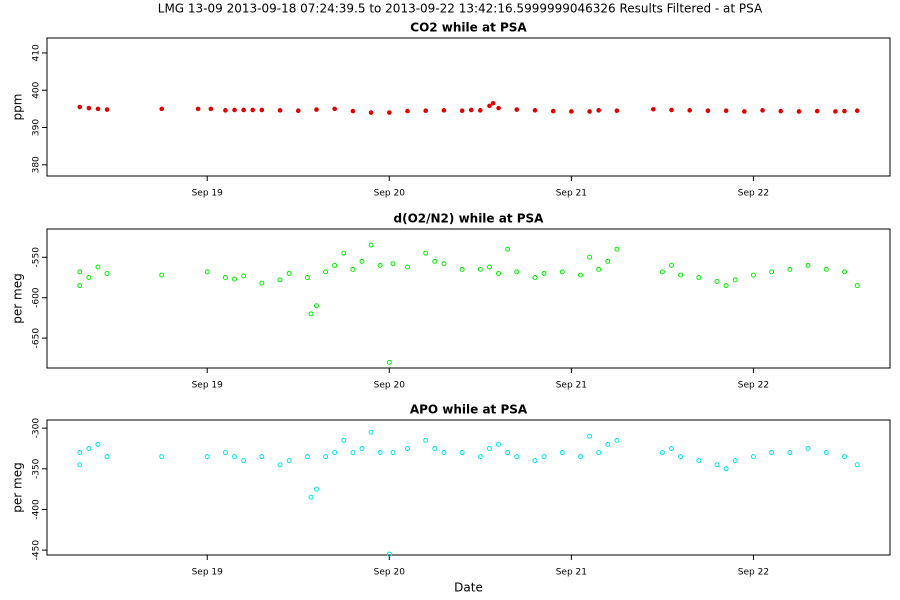  Describe the element at coordinates (468, 28) in the screenshot. I see `panel-title: CO2 while at PSA` at that location.